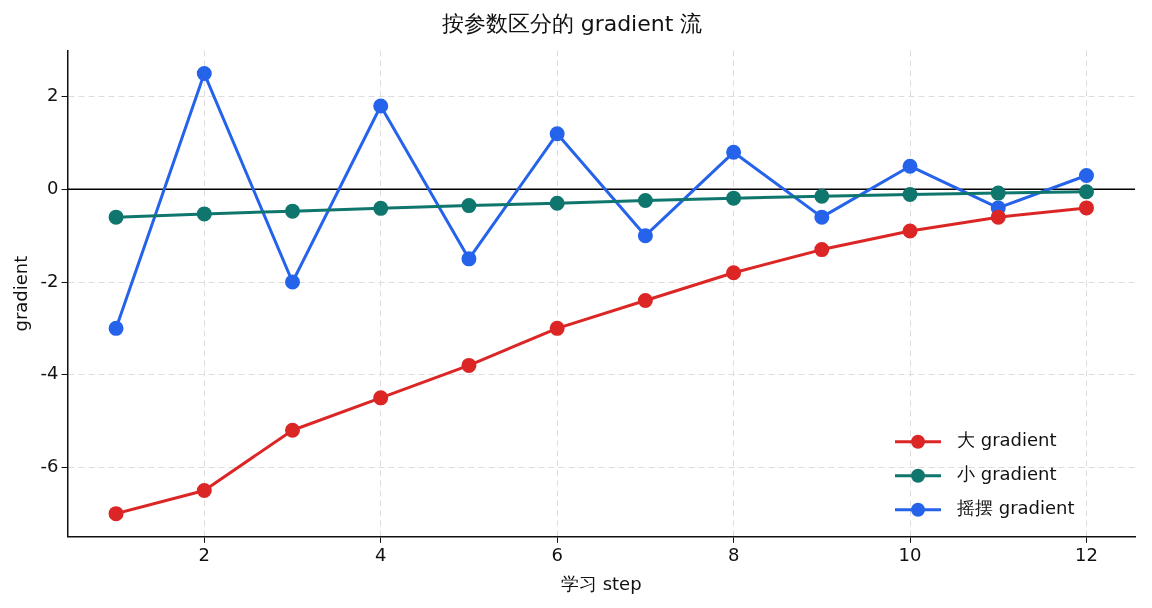  I want to click on x-tick-label: 10, so click(910, 555).